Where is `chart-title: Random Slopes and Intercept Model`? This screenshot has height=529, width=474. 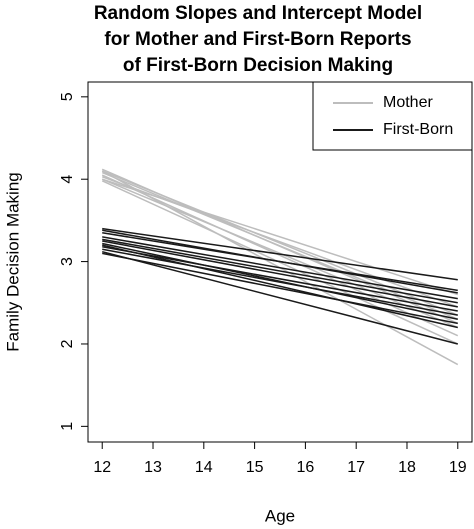 chart-title: Random Slopes and Intercept Model is located at coordinates (258, 13).